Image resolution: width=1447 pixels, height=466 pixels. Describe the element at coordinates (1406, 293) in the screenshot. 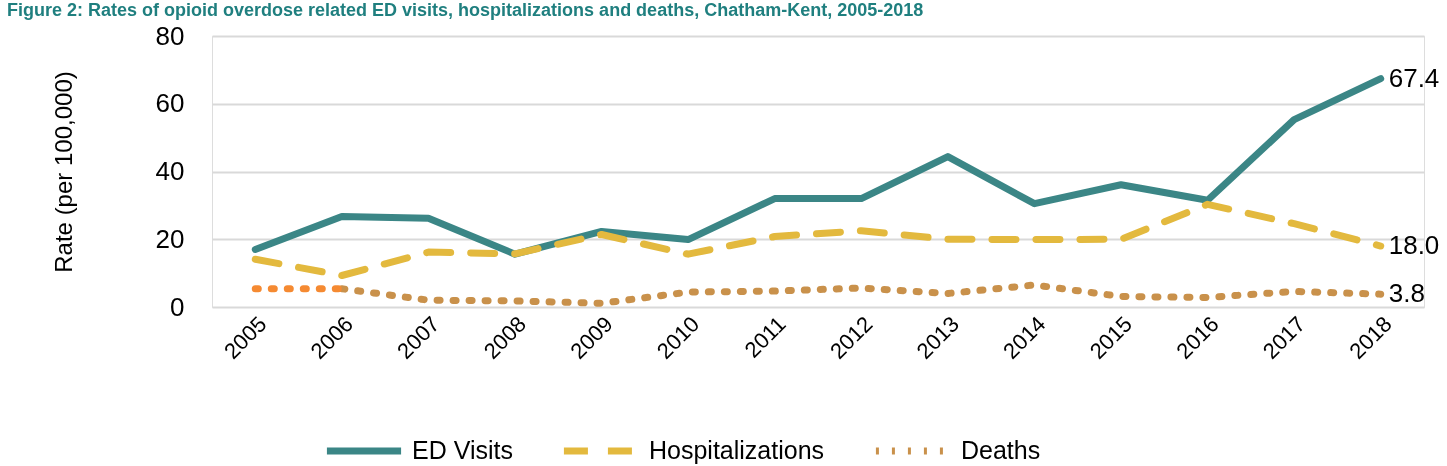

I see `data-label: 3.8` at that location.